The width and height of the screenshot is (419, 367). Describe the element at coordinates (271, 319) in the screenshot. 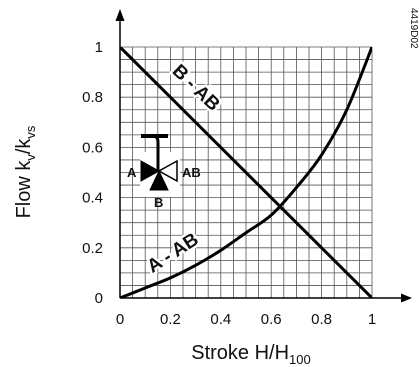

I see `x-tick-label: 0.6` at that location.